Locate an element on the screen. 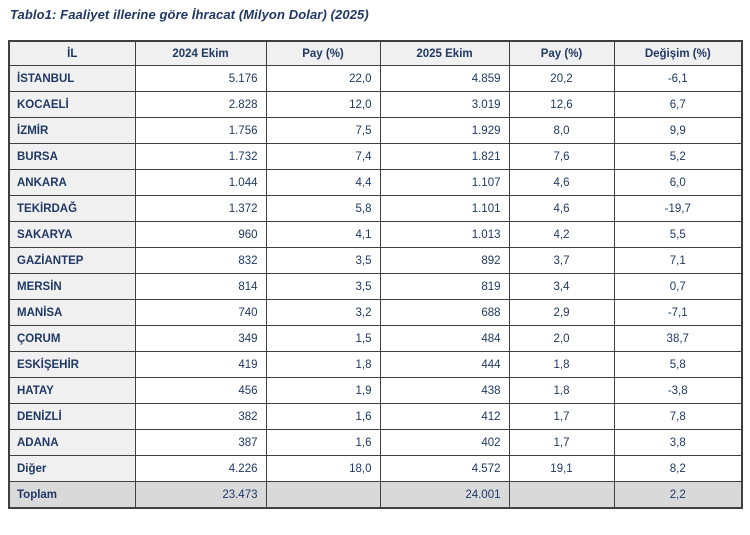 This screenshot has width=750, height=535. table-row: İZMİR 1.756 7,5 1.929 8,0 9,9 is located at coordinates (375, 130).